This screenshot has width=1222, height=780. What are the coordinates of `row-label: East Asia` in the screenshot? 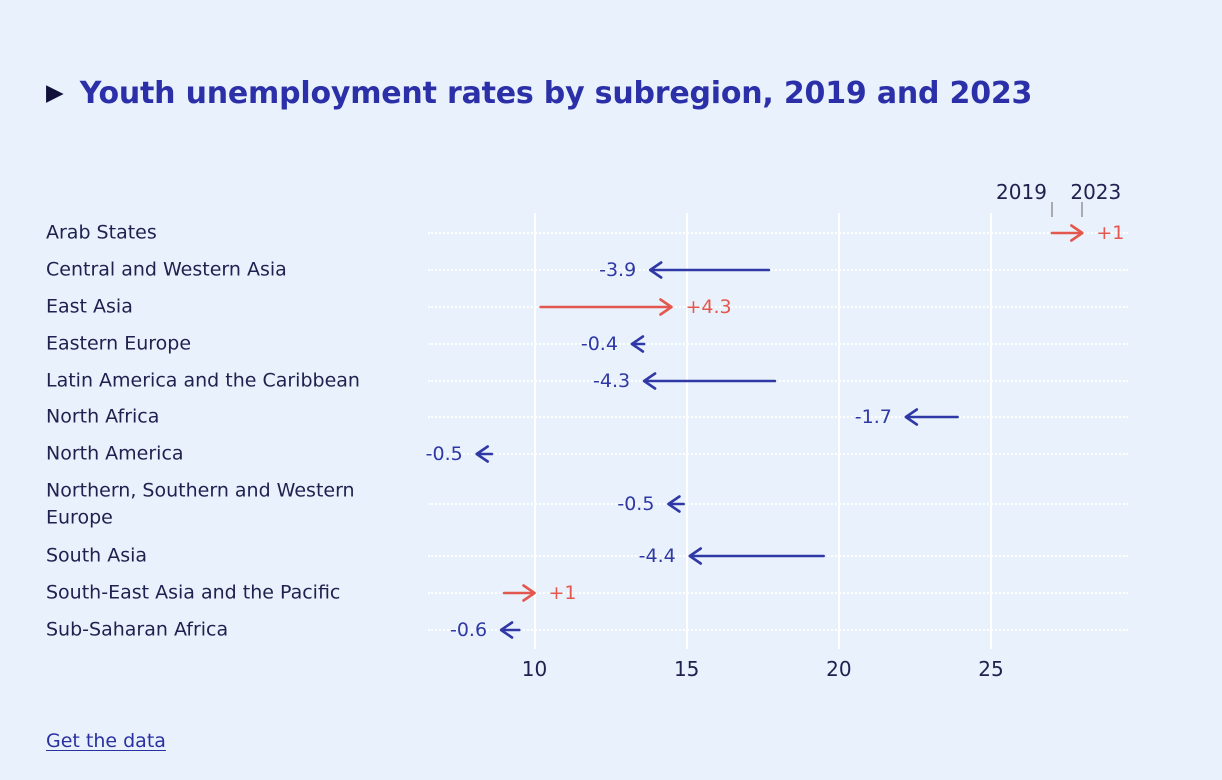 It's located at (89, 306).